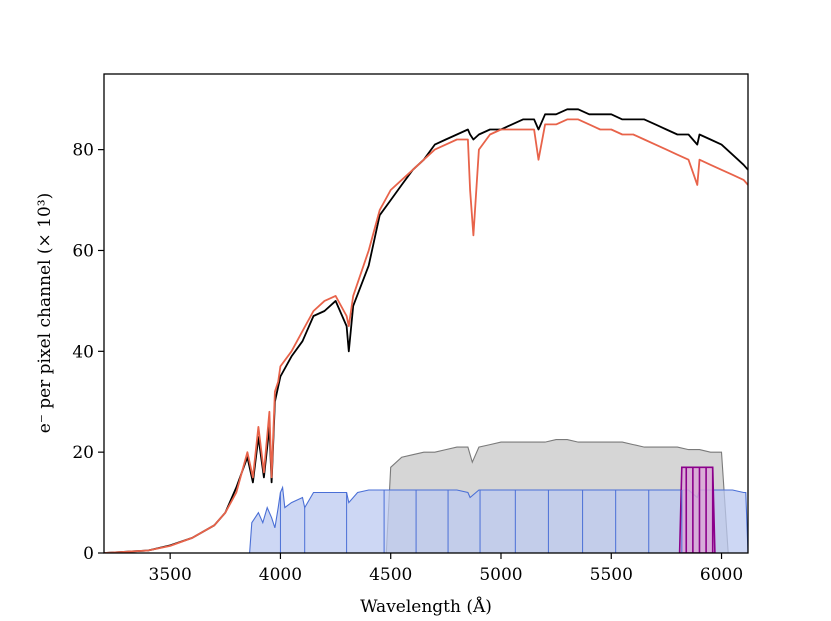  What do you see at coordinates (500, 575) in the screenshot?
I see `x-tick-label: 5000` at bounding box center [500, 575].